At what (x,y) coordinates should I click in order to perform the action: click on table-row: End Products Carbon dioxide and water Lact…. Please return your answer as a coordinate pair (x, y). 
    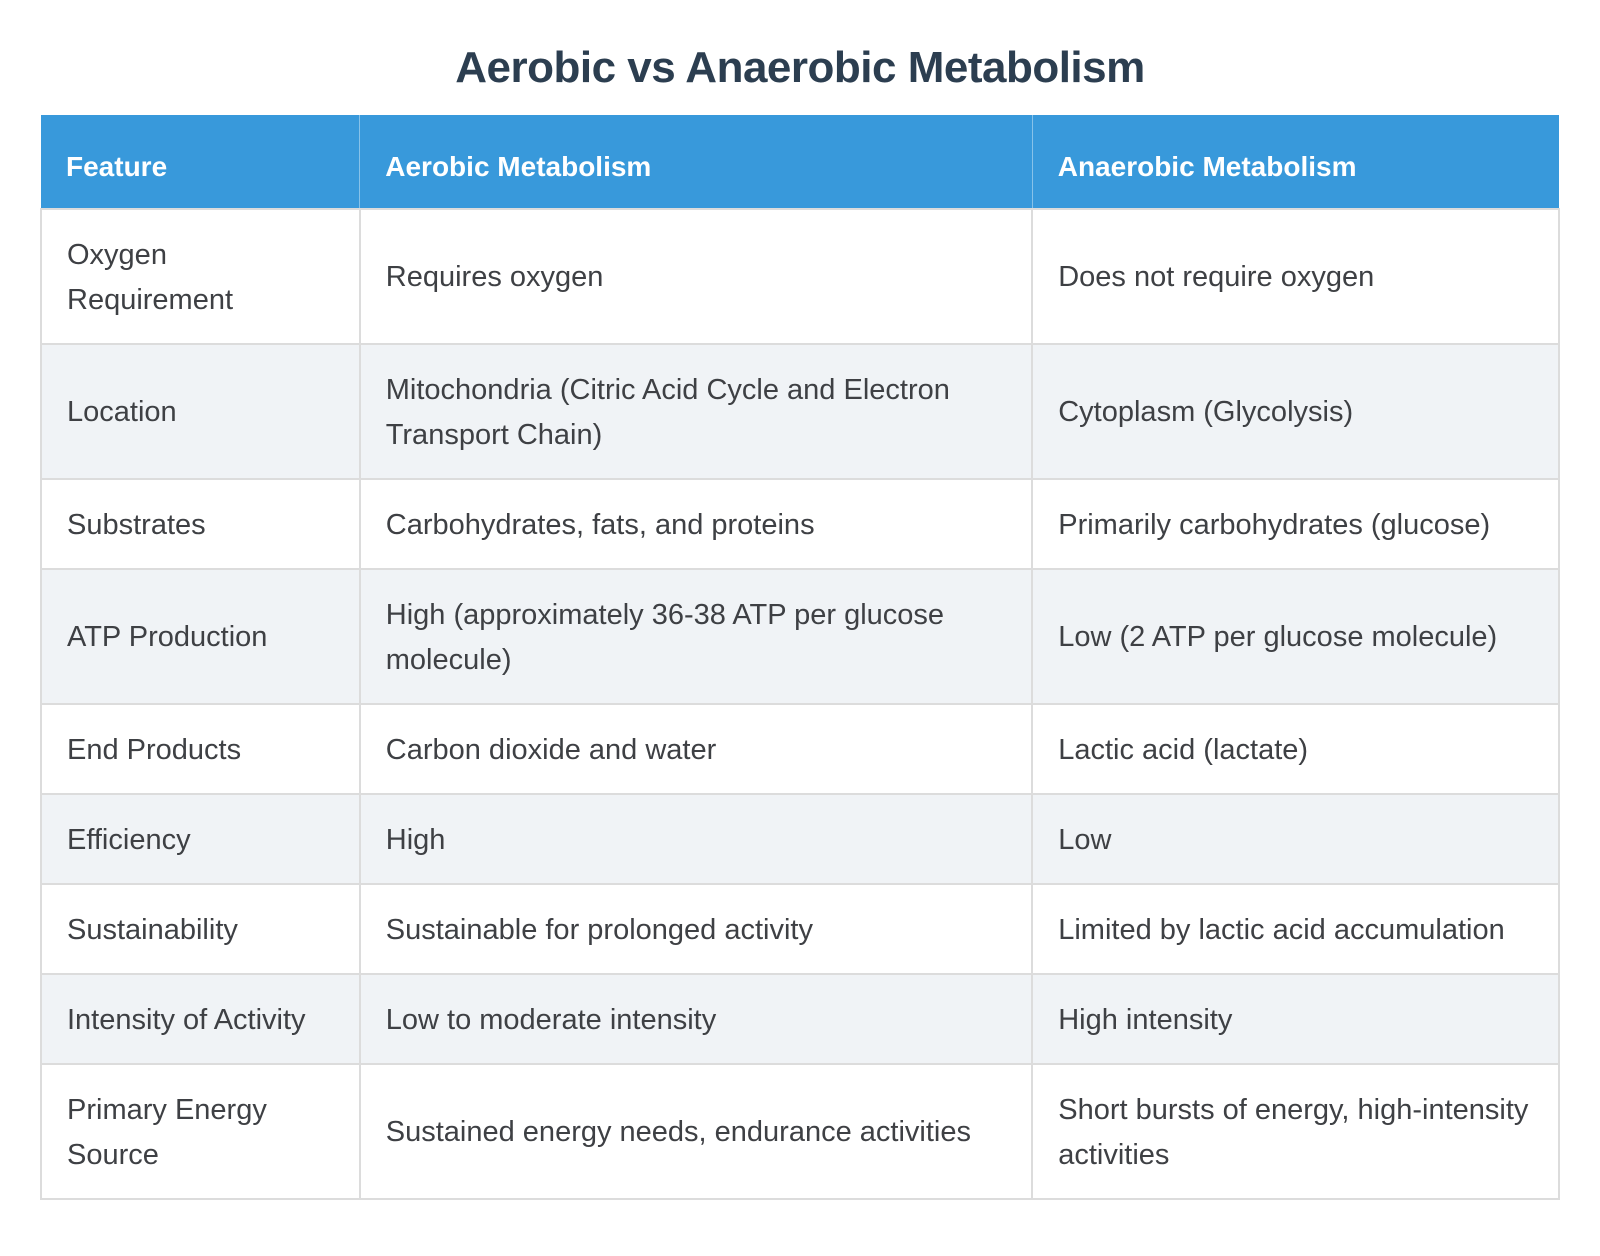
    Looking at the image, I should click on (800, 748).